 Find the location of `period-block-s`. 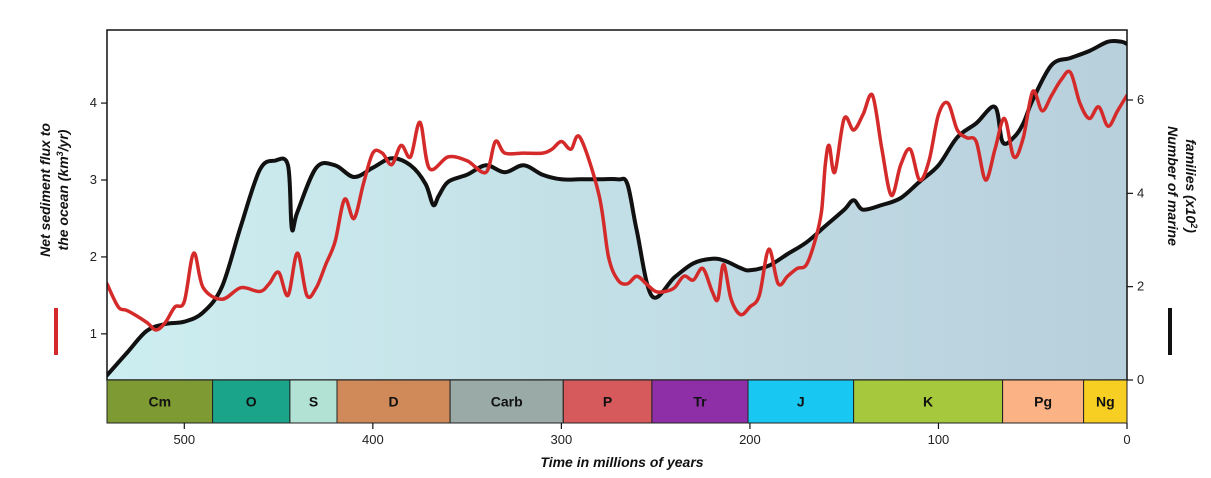

period-block-s is located at coordinates (313, 401).